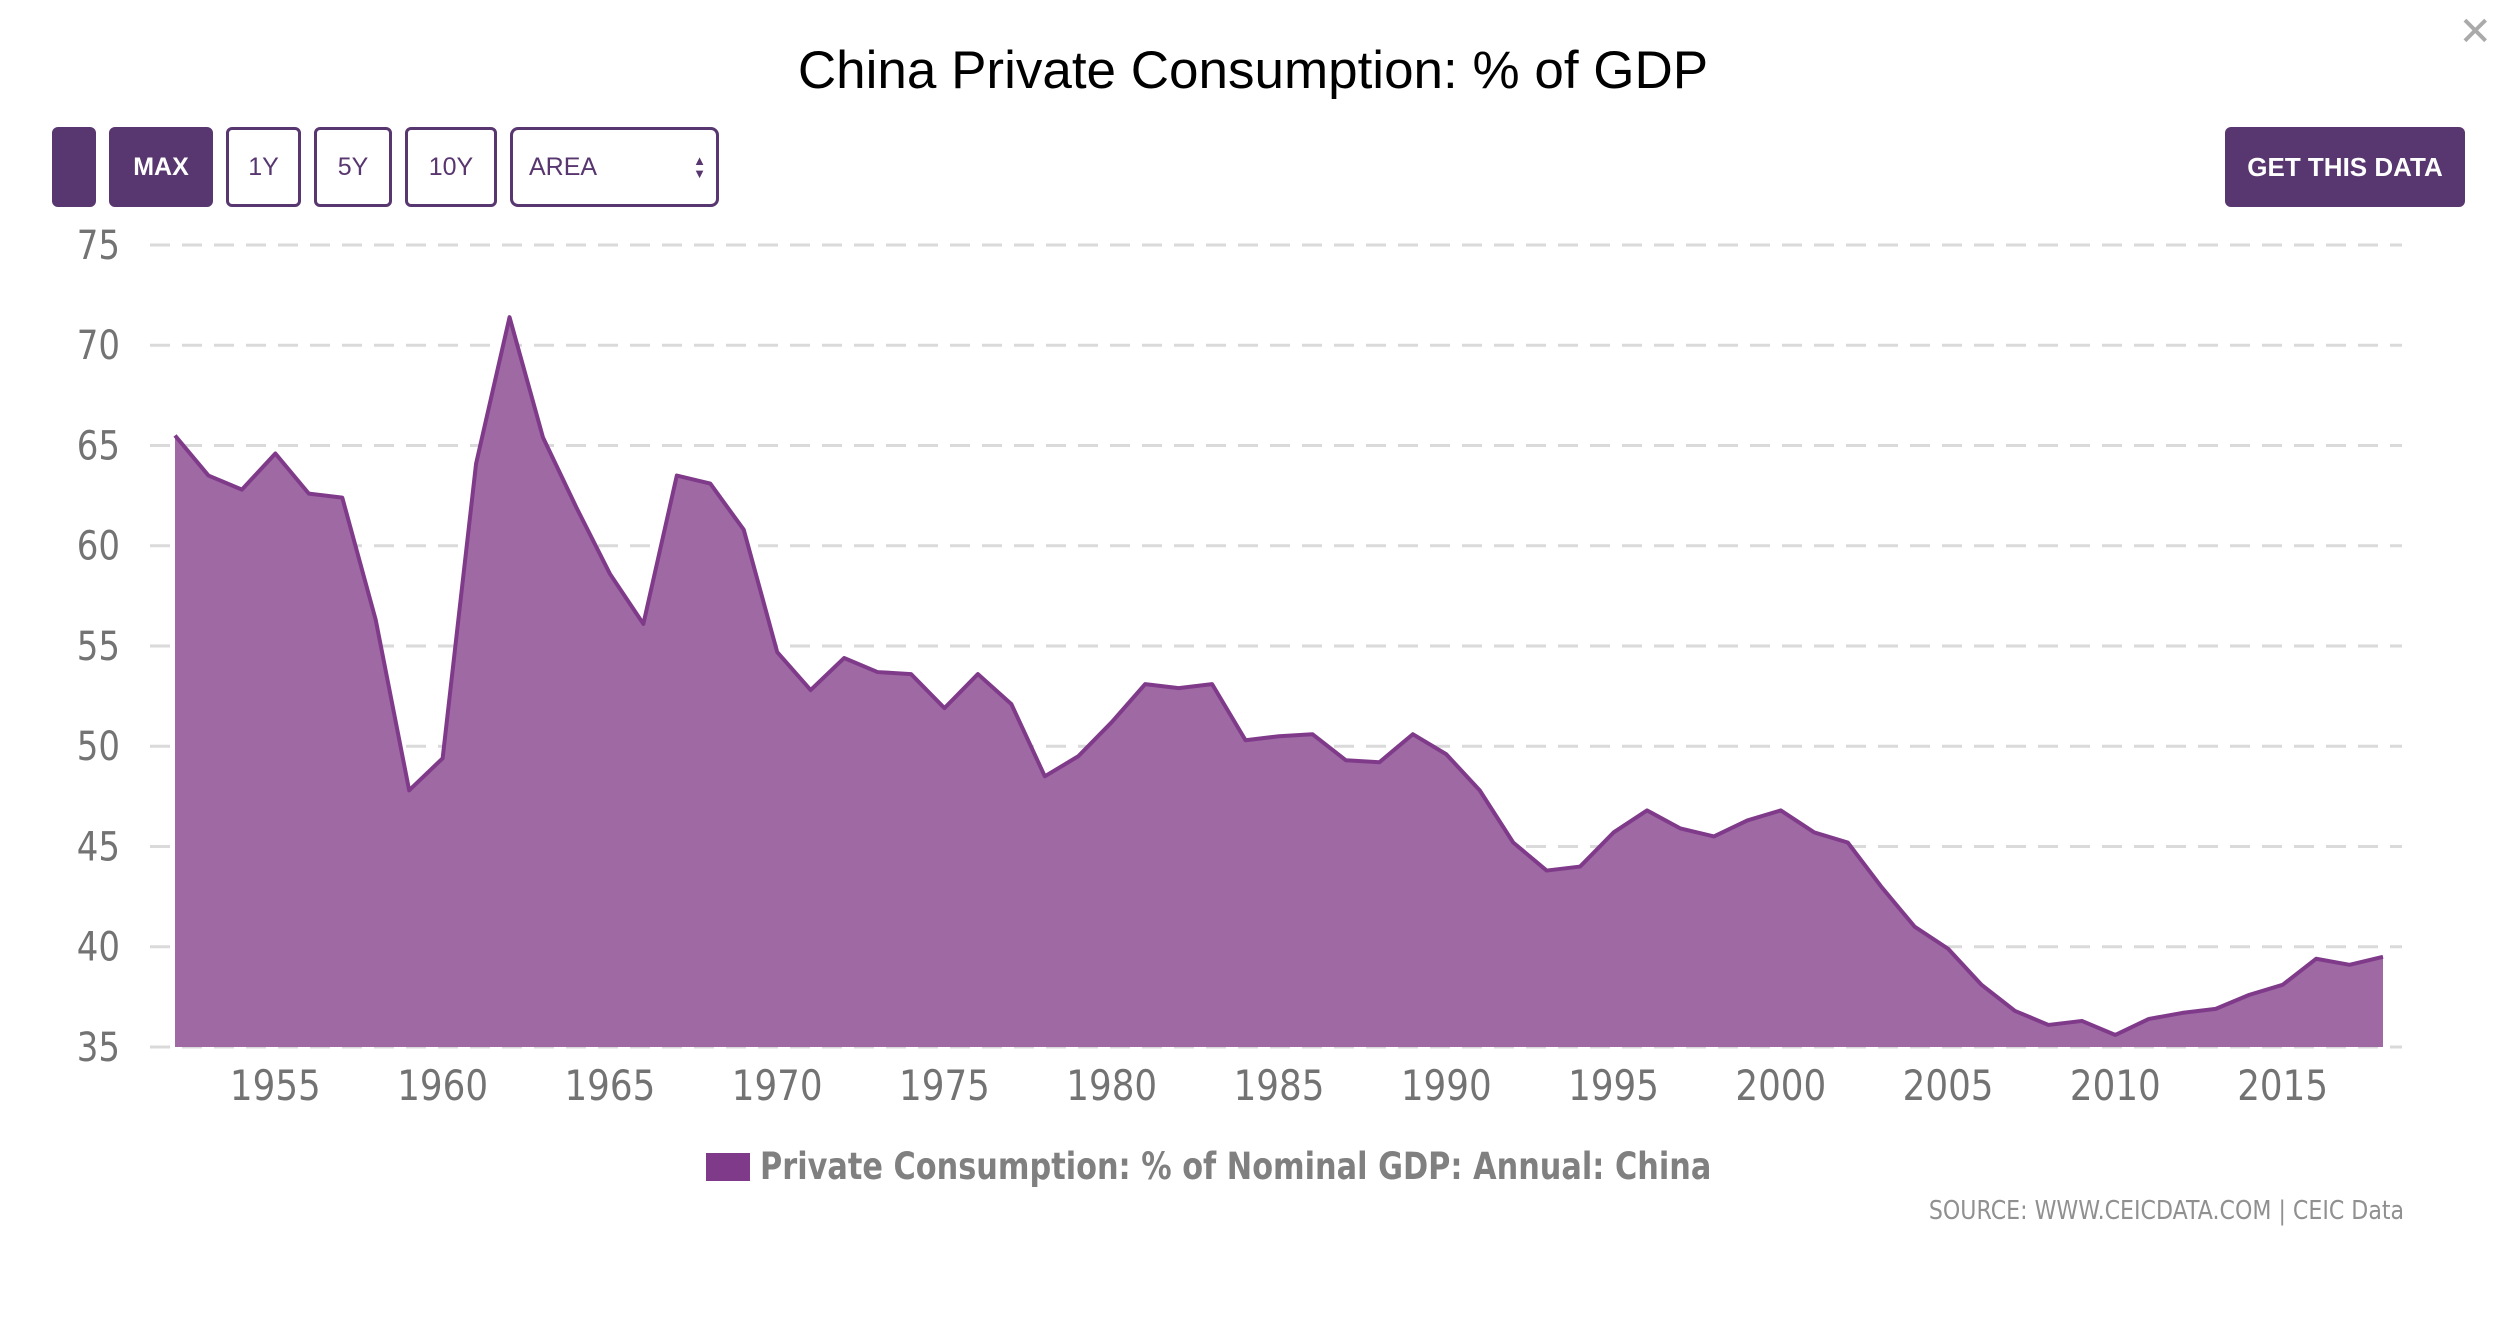 This screenshot has height=1326, width=2506. I want to click on y-tick-label: 75, so click(98, 245).